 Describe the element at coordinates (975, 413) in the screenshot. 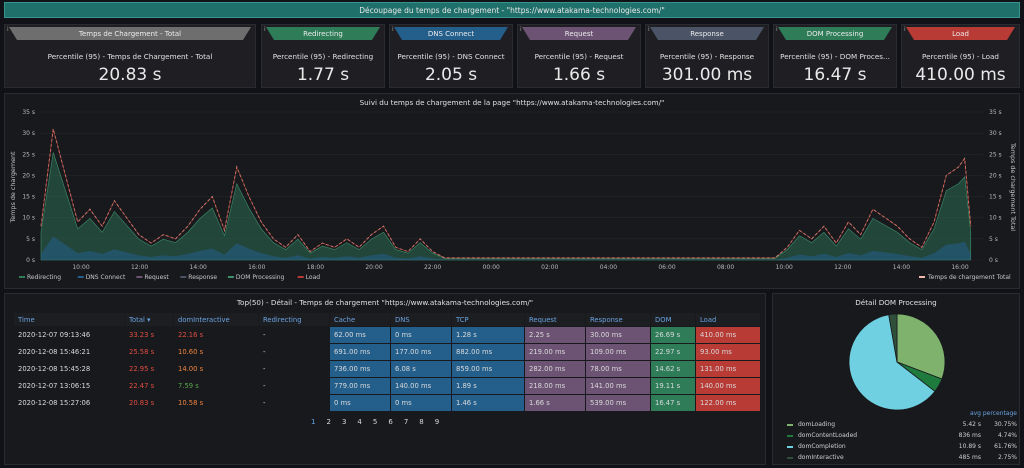

I see `legend-col-avg: avg` at that location.